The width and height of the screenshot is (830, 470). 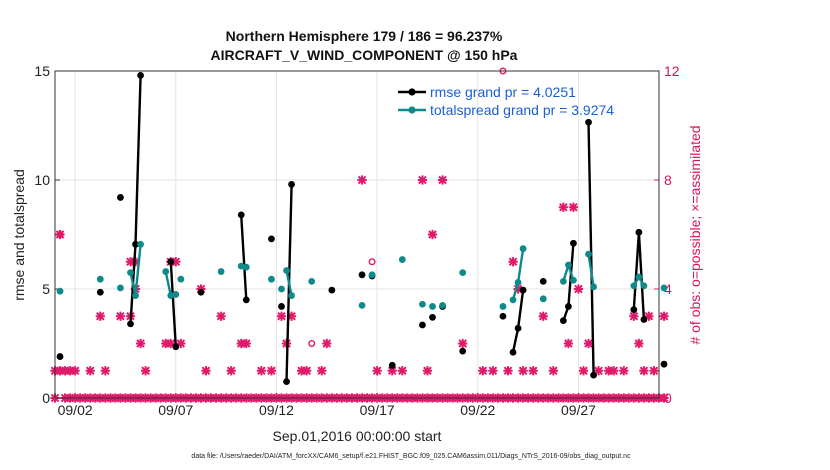 I want to click on y2-axis-label: # of obs: o=possible; ×=assimilated, so click(x=695, y=234).